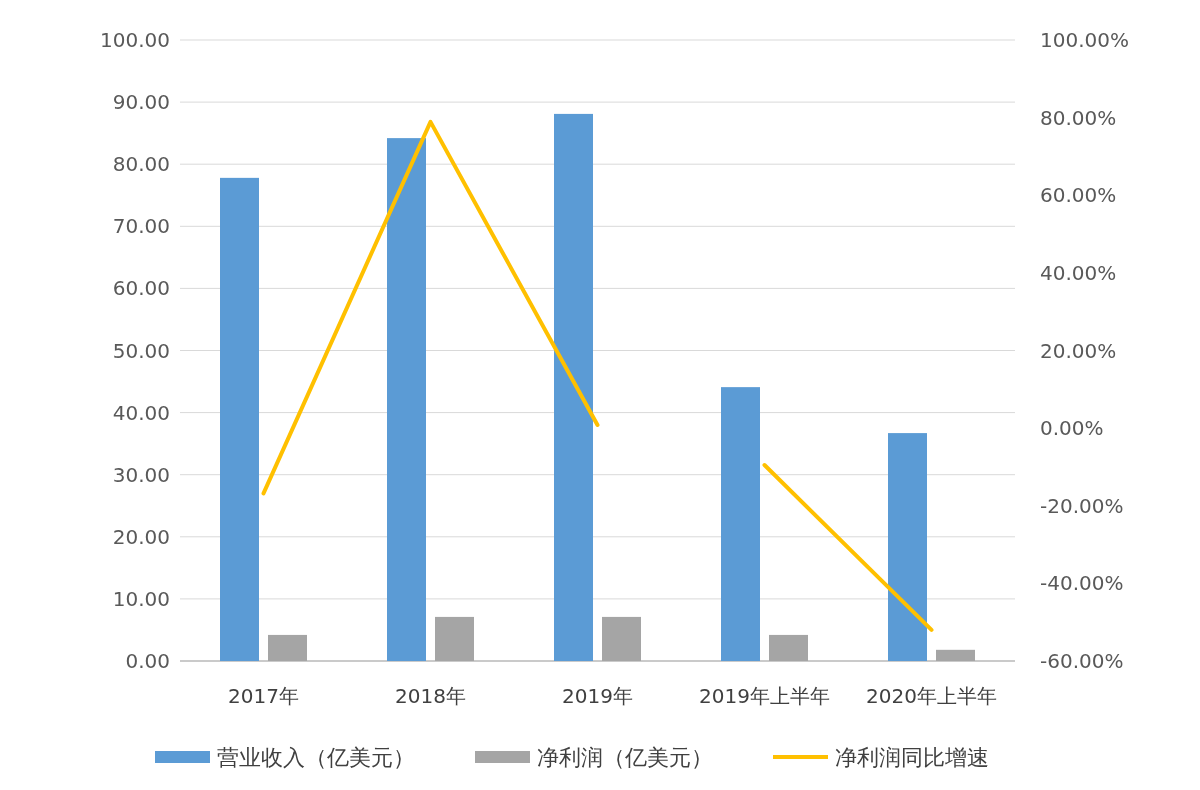 This screenshot has height=790, width=1200. I want to click on y-tick-label: 40.00, so click(141, 412).